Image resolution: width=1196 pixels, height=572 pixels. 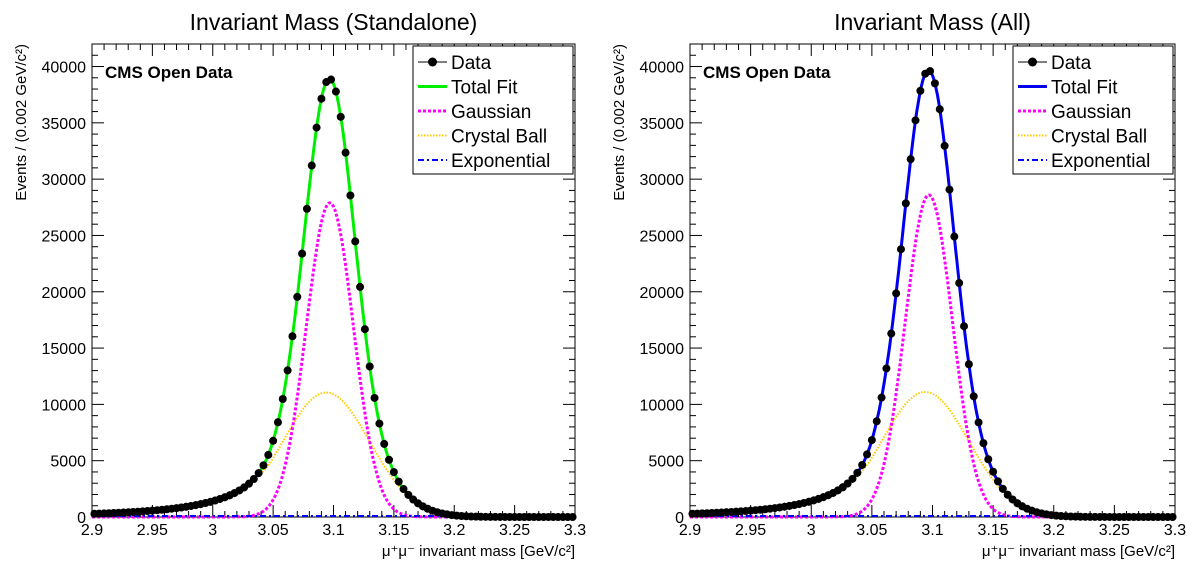 I want to click on legend-exponential-label: Exponential, so click(x=500, y=161).